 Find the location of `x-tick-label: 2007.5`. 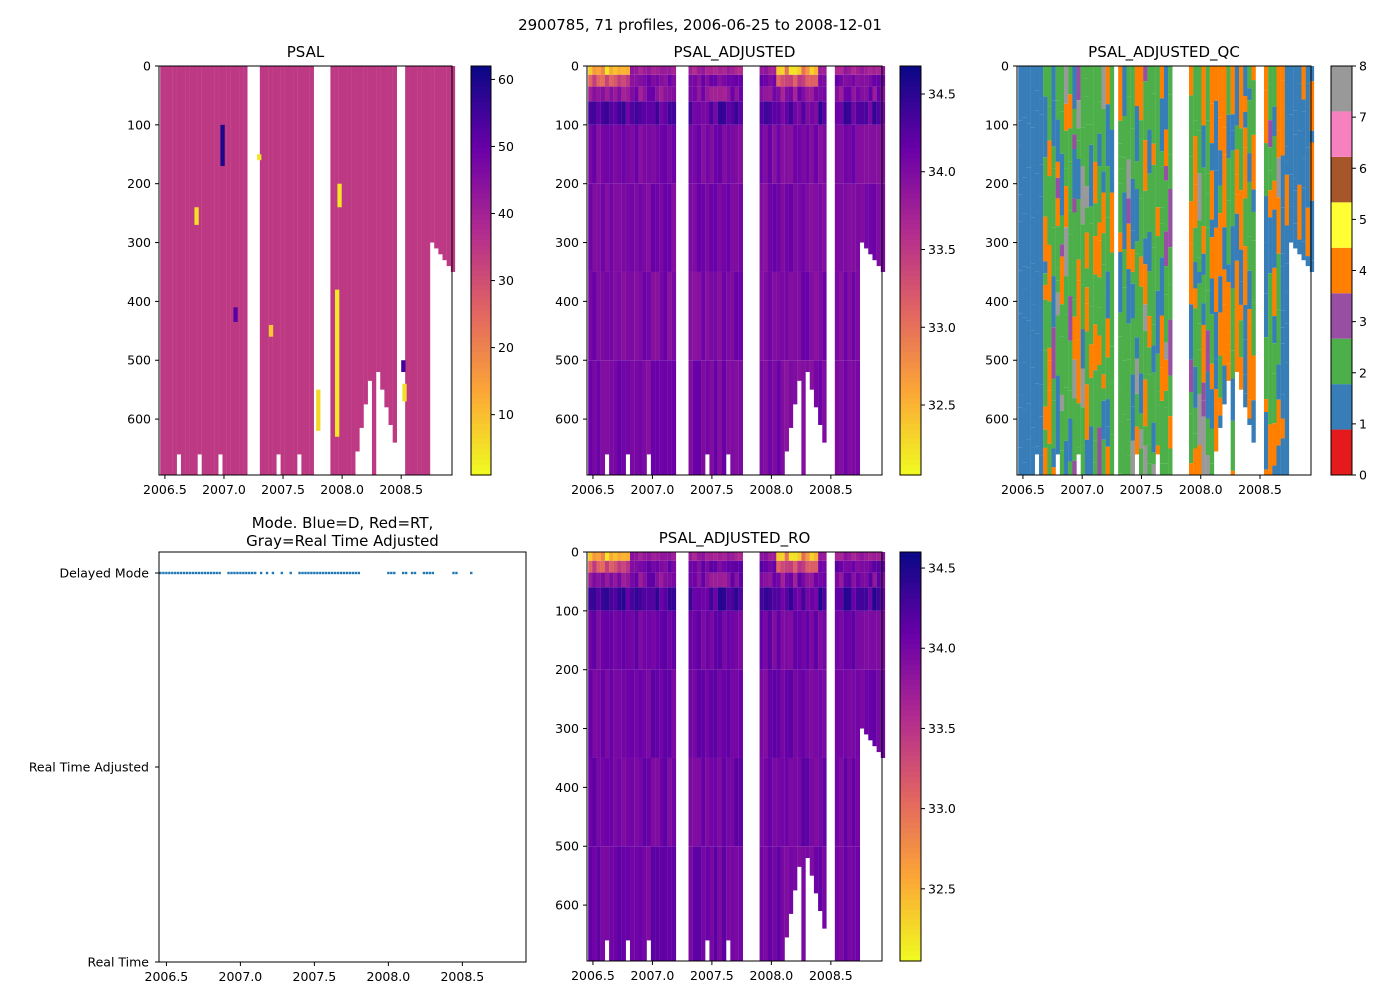

x-tick-label: 2007.5 is located at coordinates (315, 976).